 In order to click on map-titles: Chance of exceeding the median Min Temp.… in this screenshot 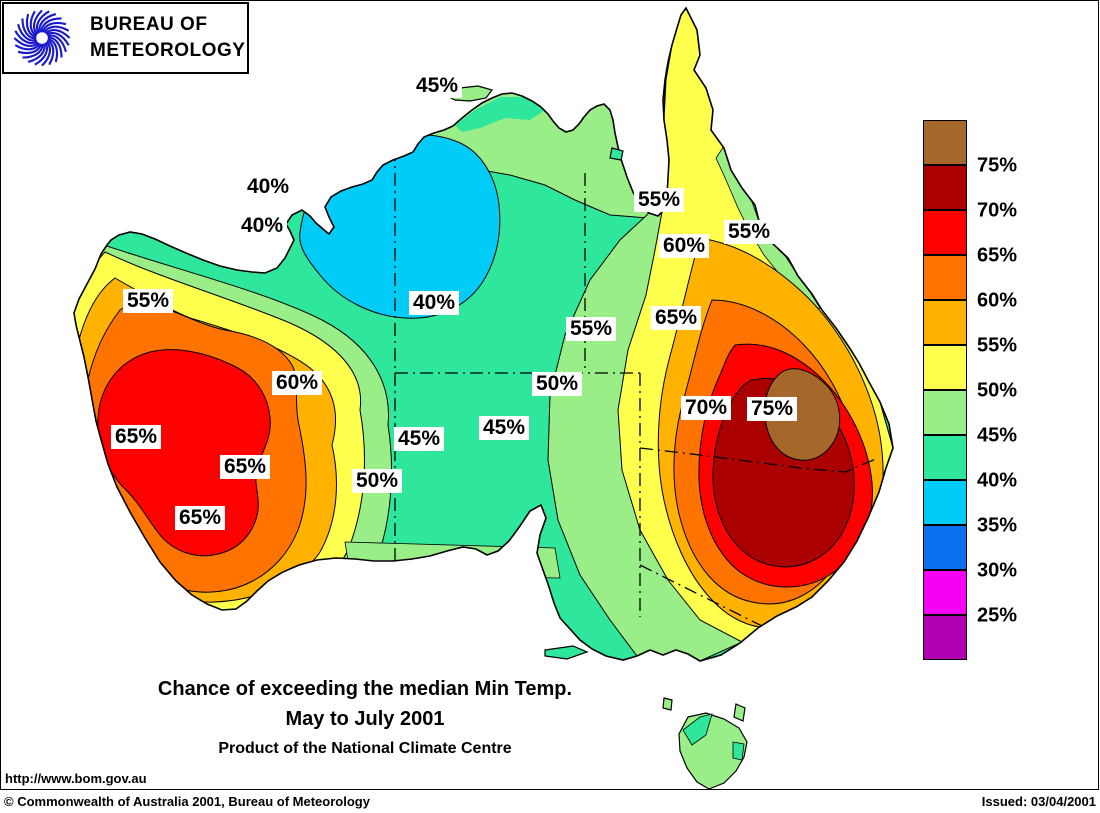, I will do `click(365, 718)`.